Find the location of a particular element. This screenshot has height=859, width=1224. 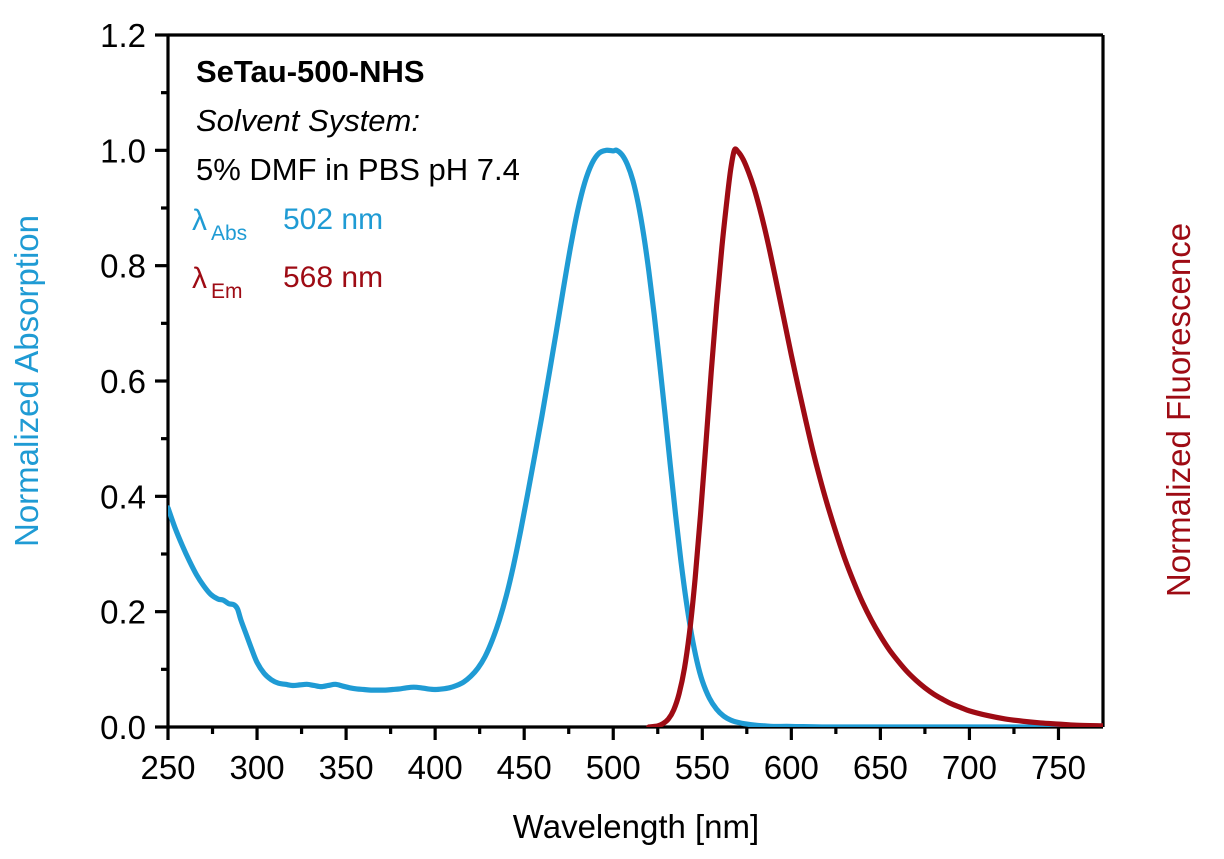

y-tick-label: 0.6 is located at coordinates (123, 381).